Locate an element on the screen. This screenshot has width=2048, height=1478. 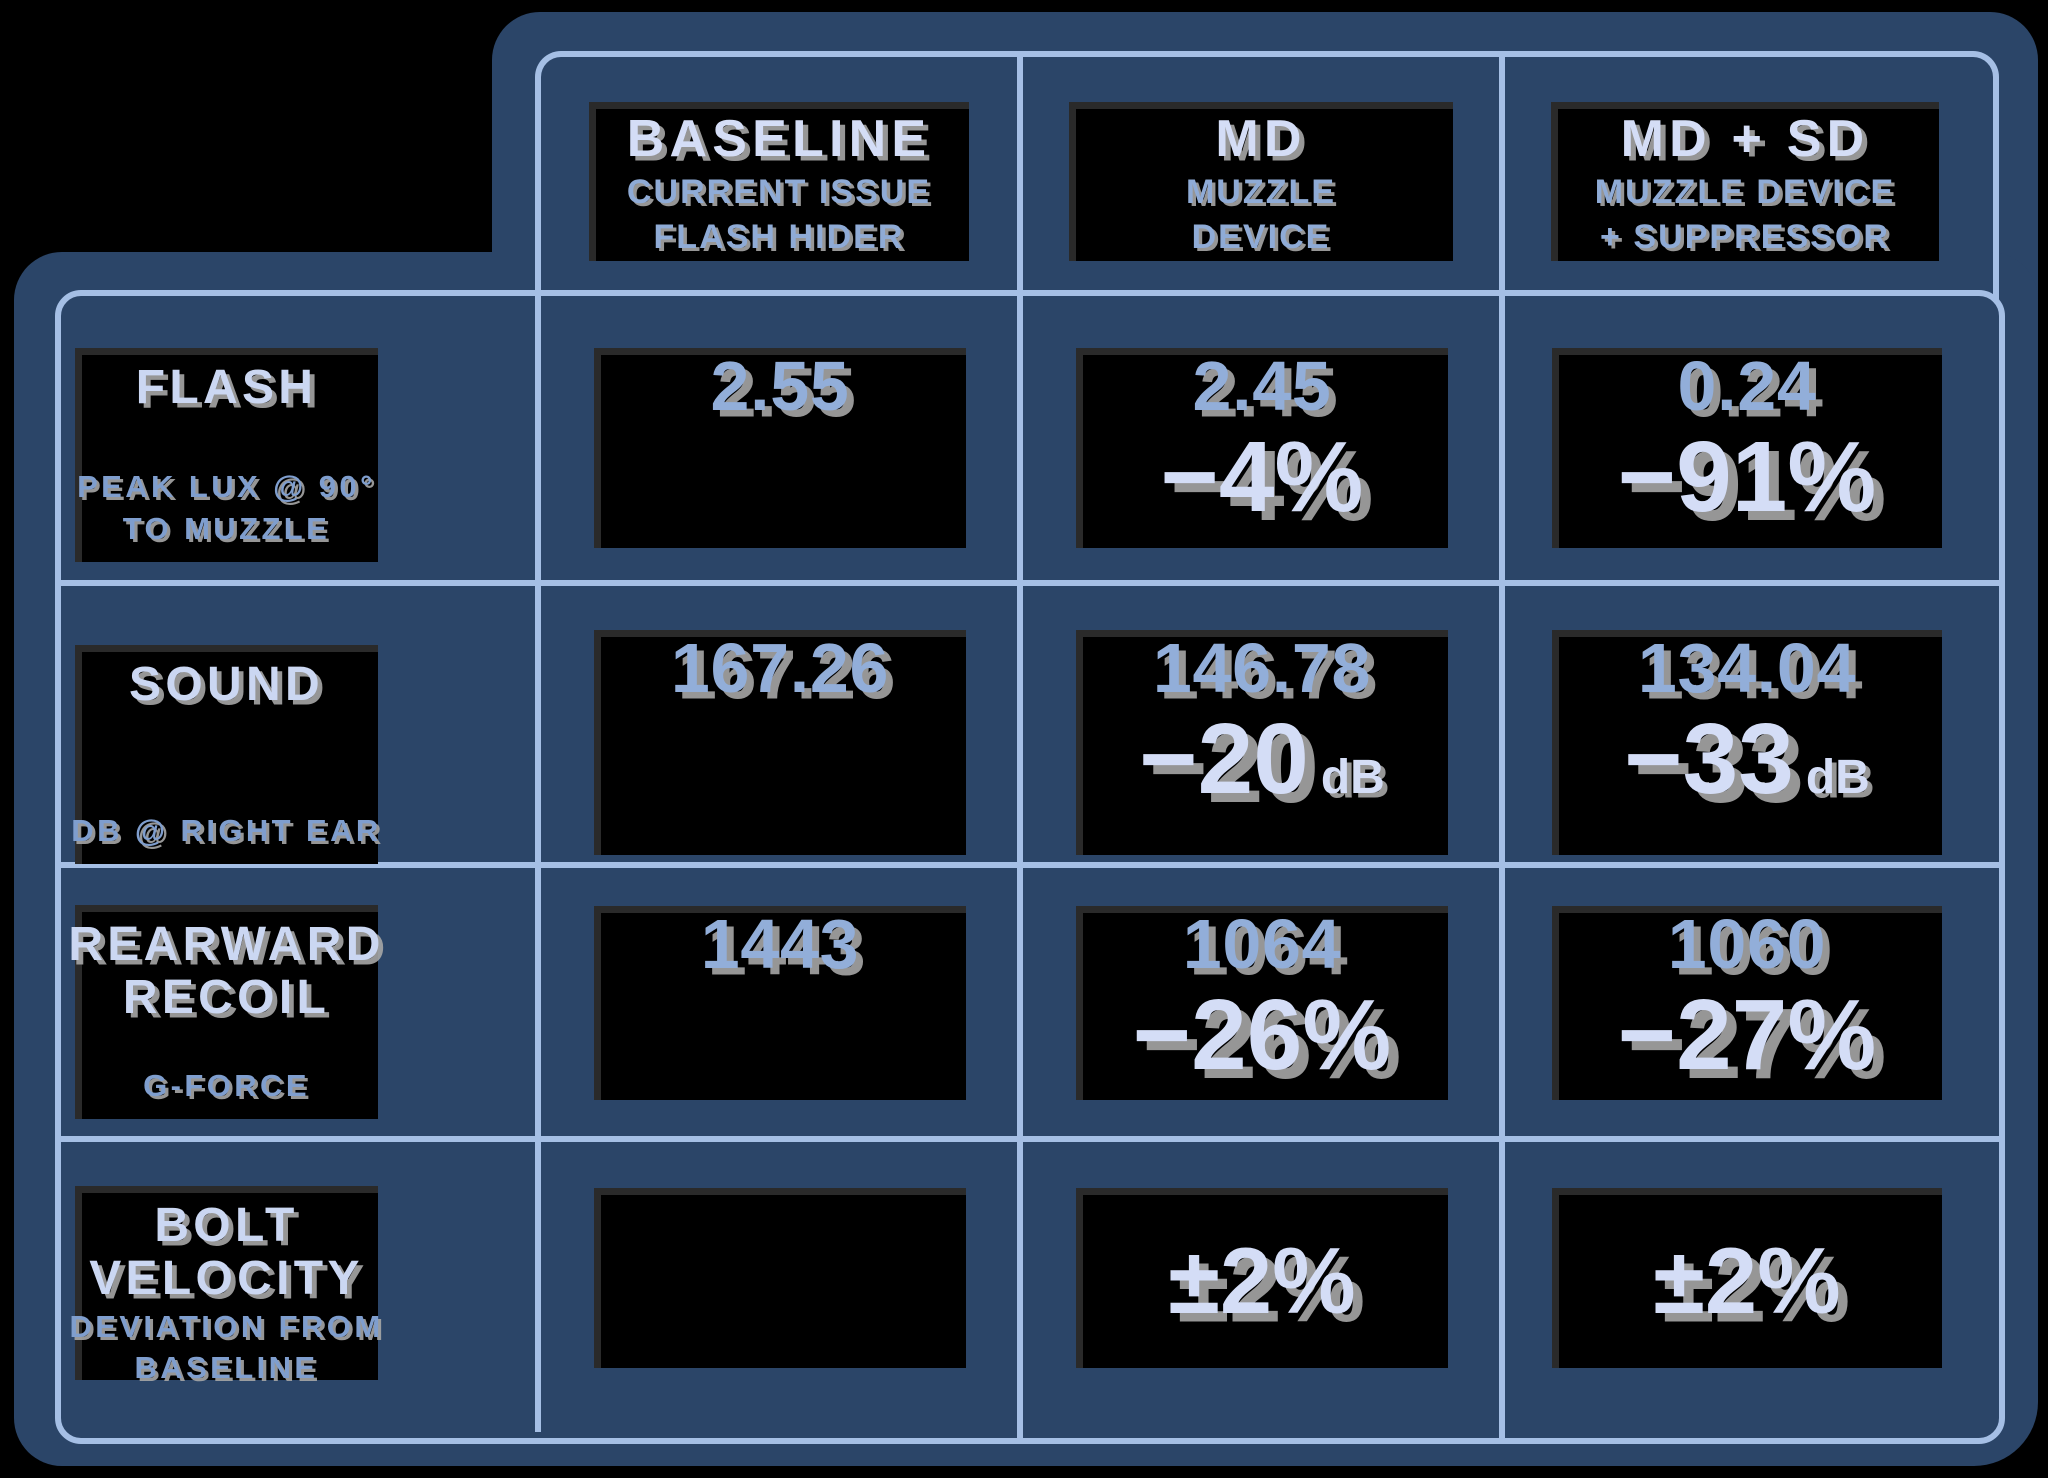
row-sublabel: G-FORCE is located at coordinates (226, 1086).